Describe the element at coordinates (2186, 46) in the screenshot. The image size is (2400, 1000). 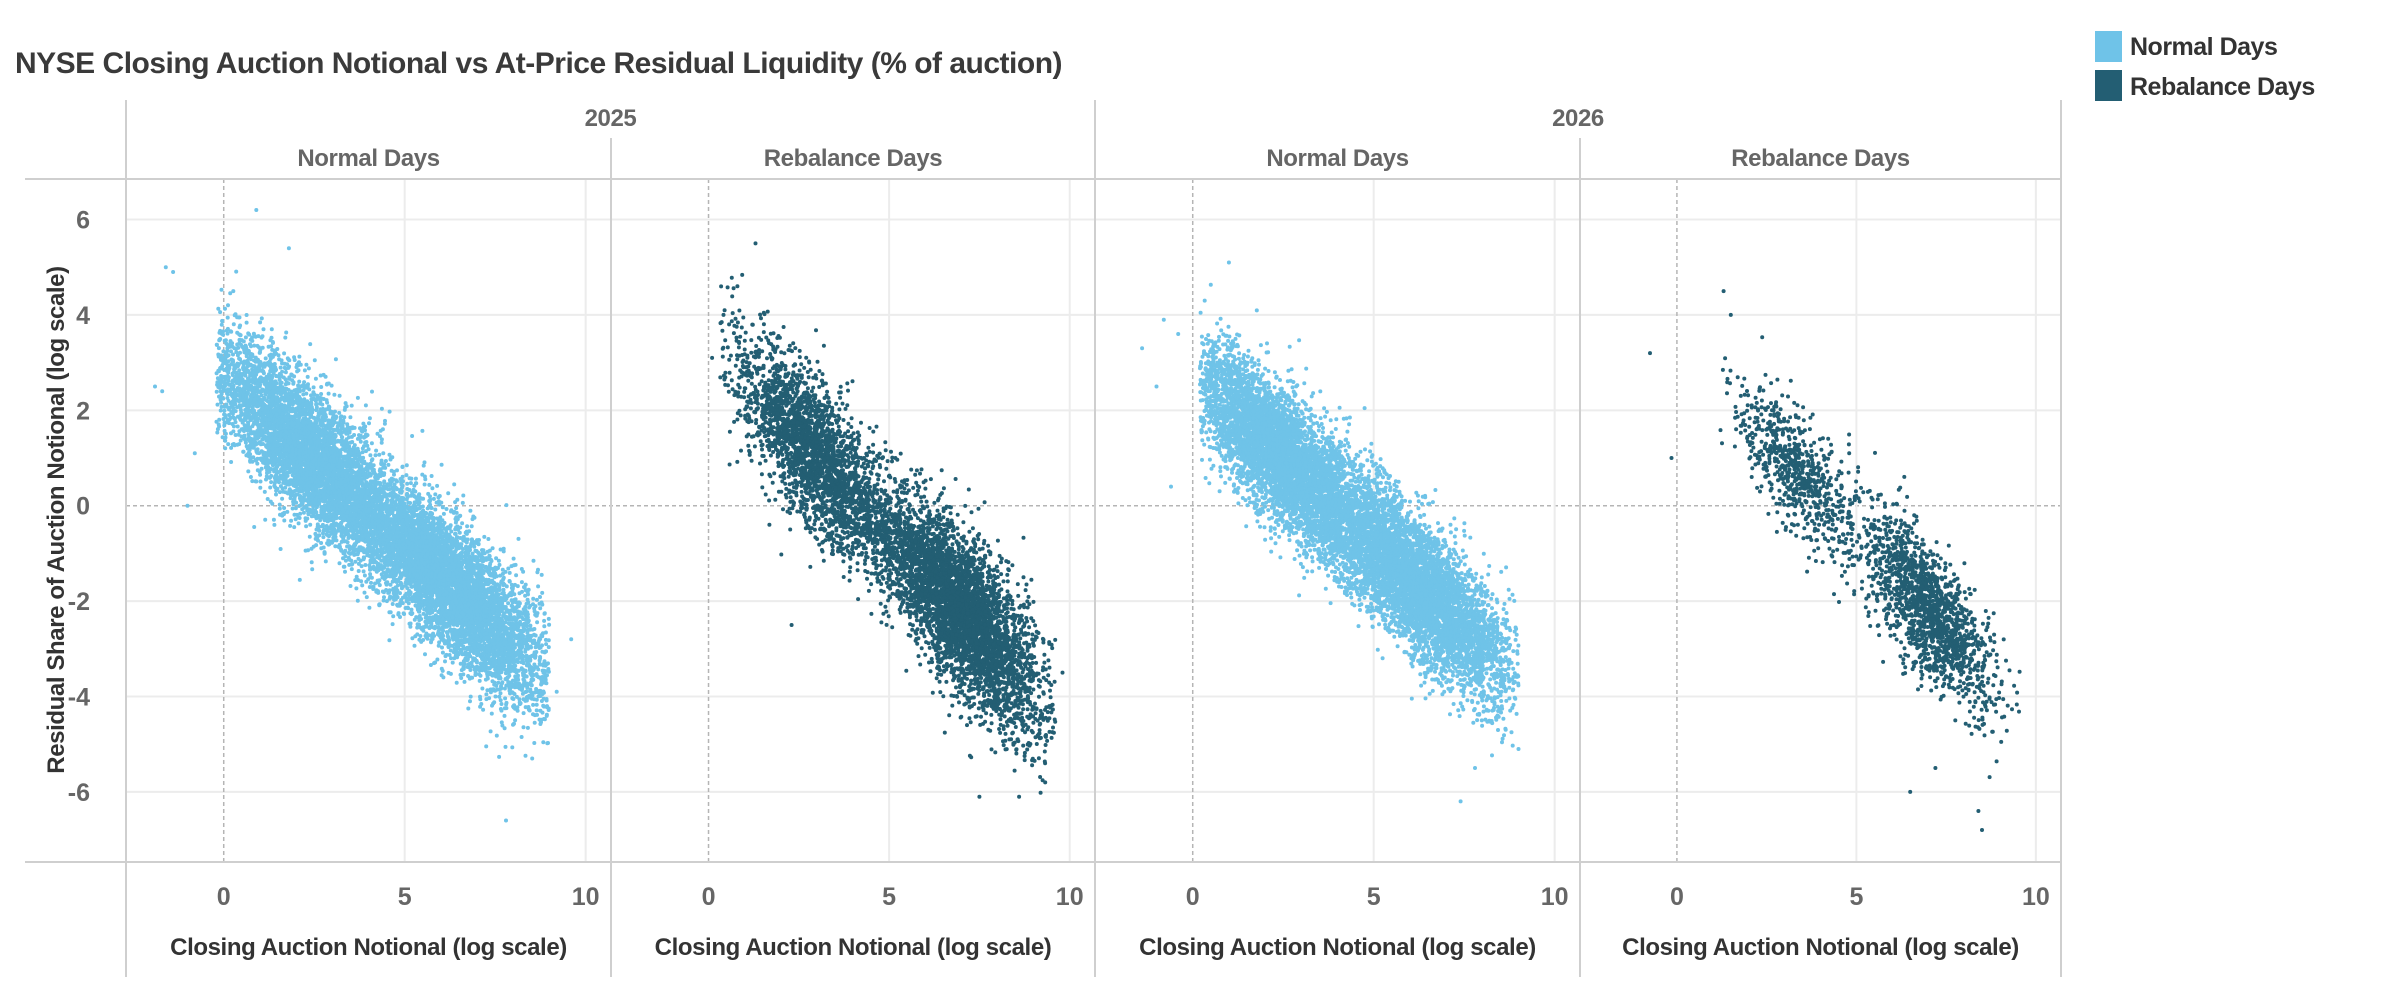
I see `legend-item-normal-days: Normal Days` at that location.